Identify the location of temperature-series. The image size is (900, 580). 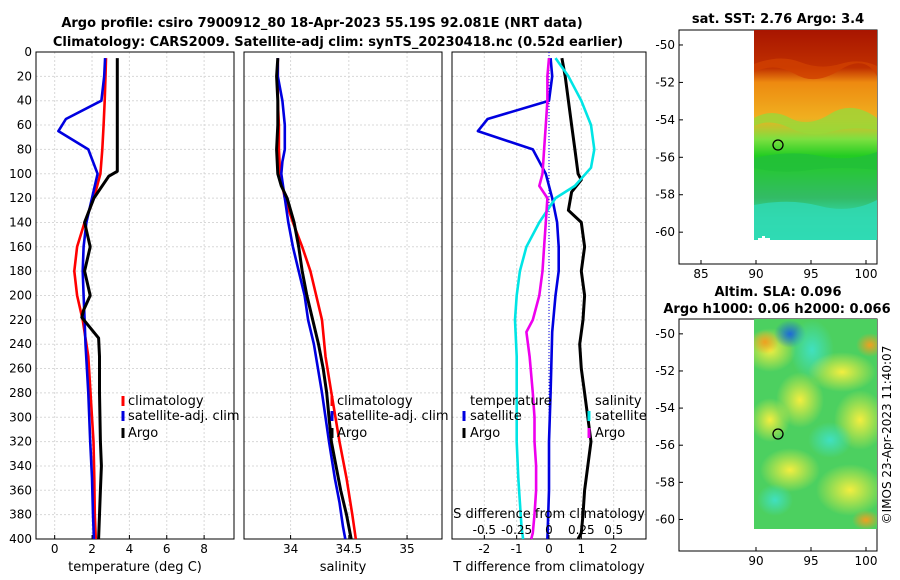
(88, 299).